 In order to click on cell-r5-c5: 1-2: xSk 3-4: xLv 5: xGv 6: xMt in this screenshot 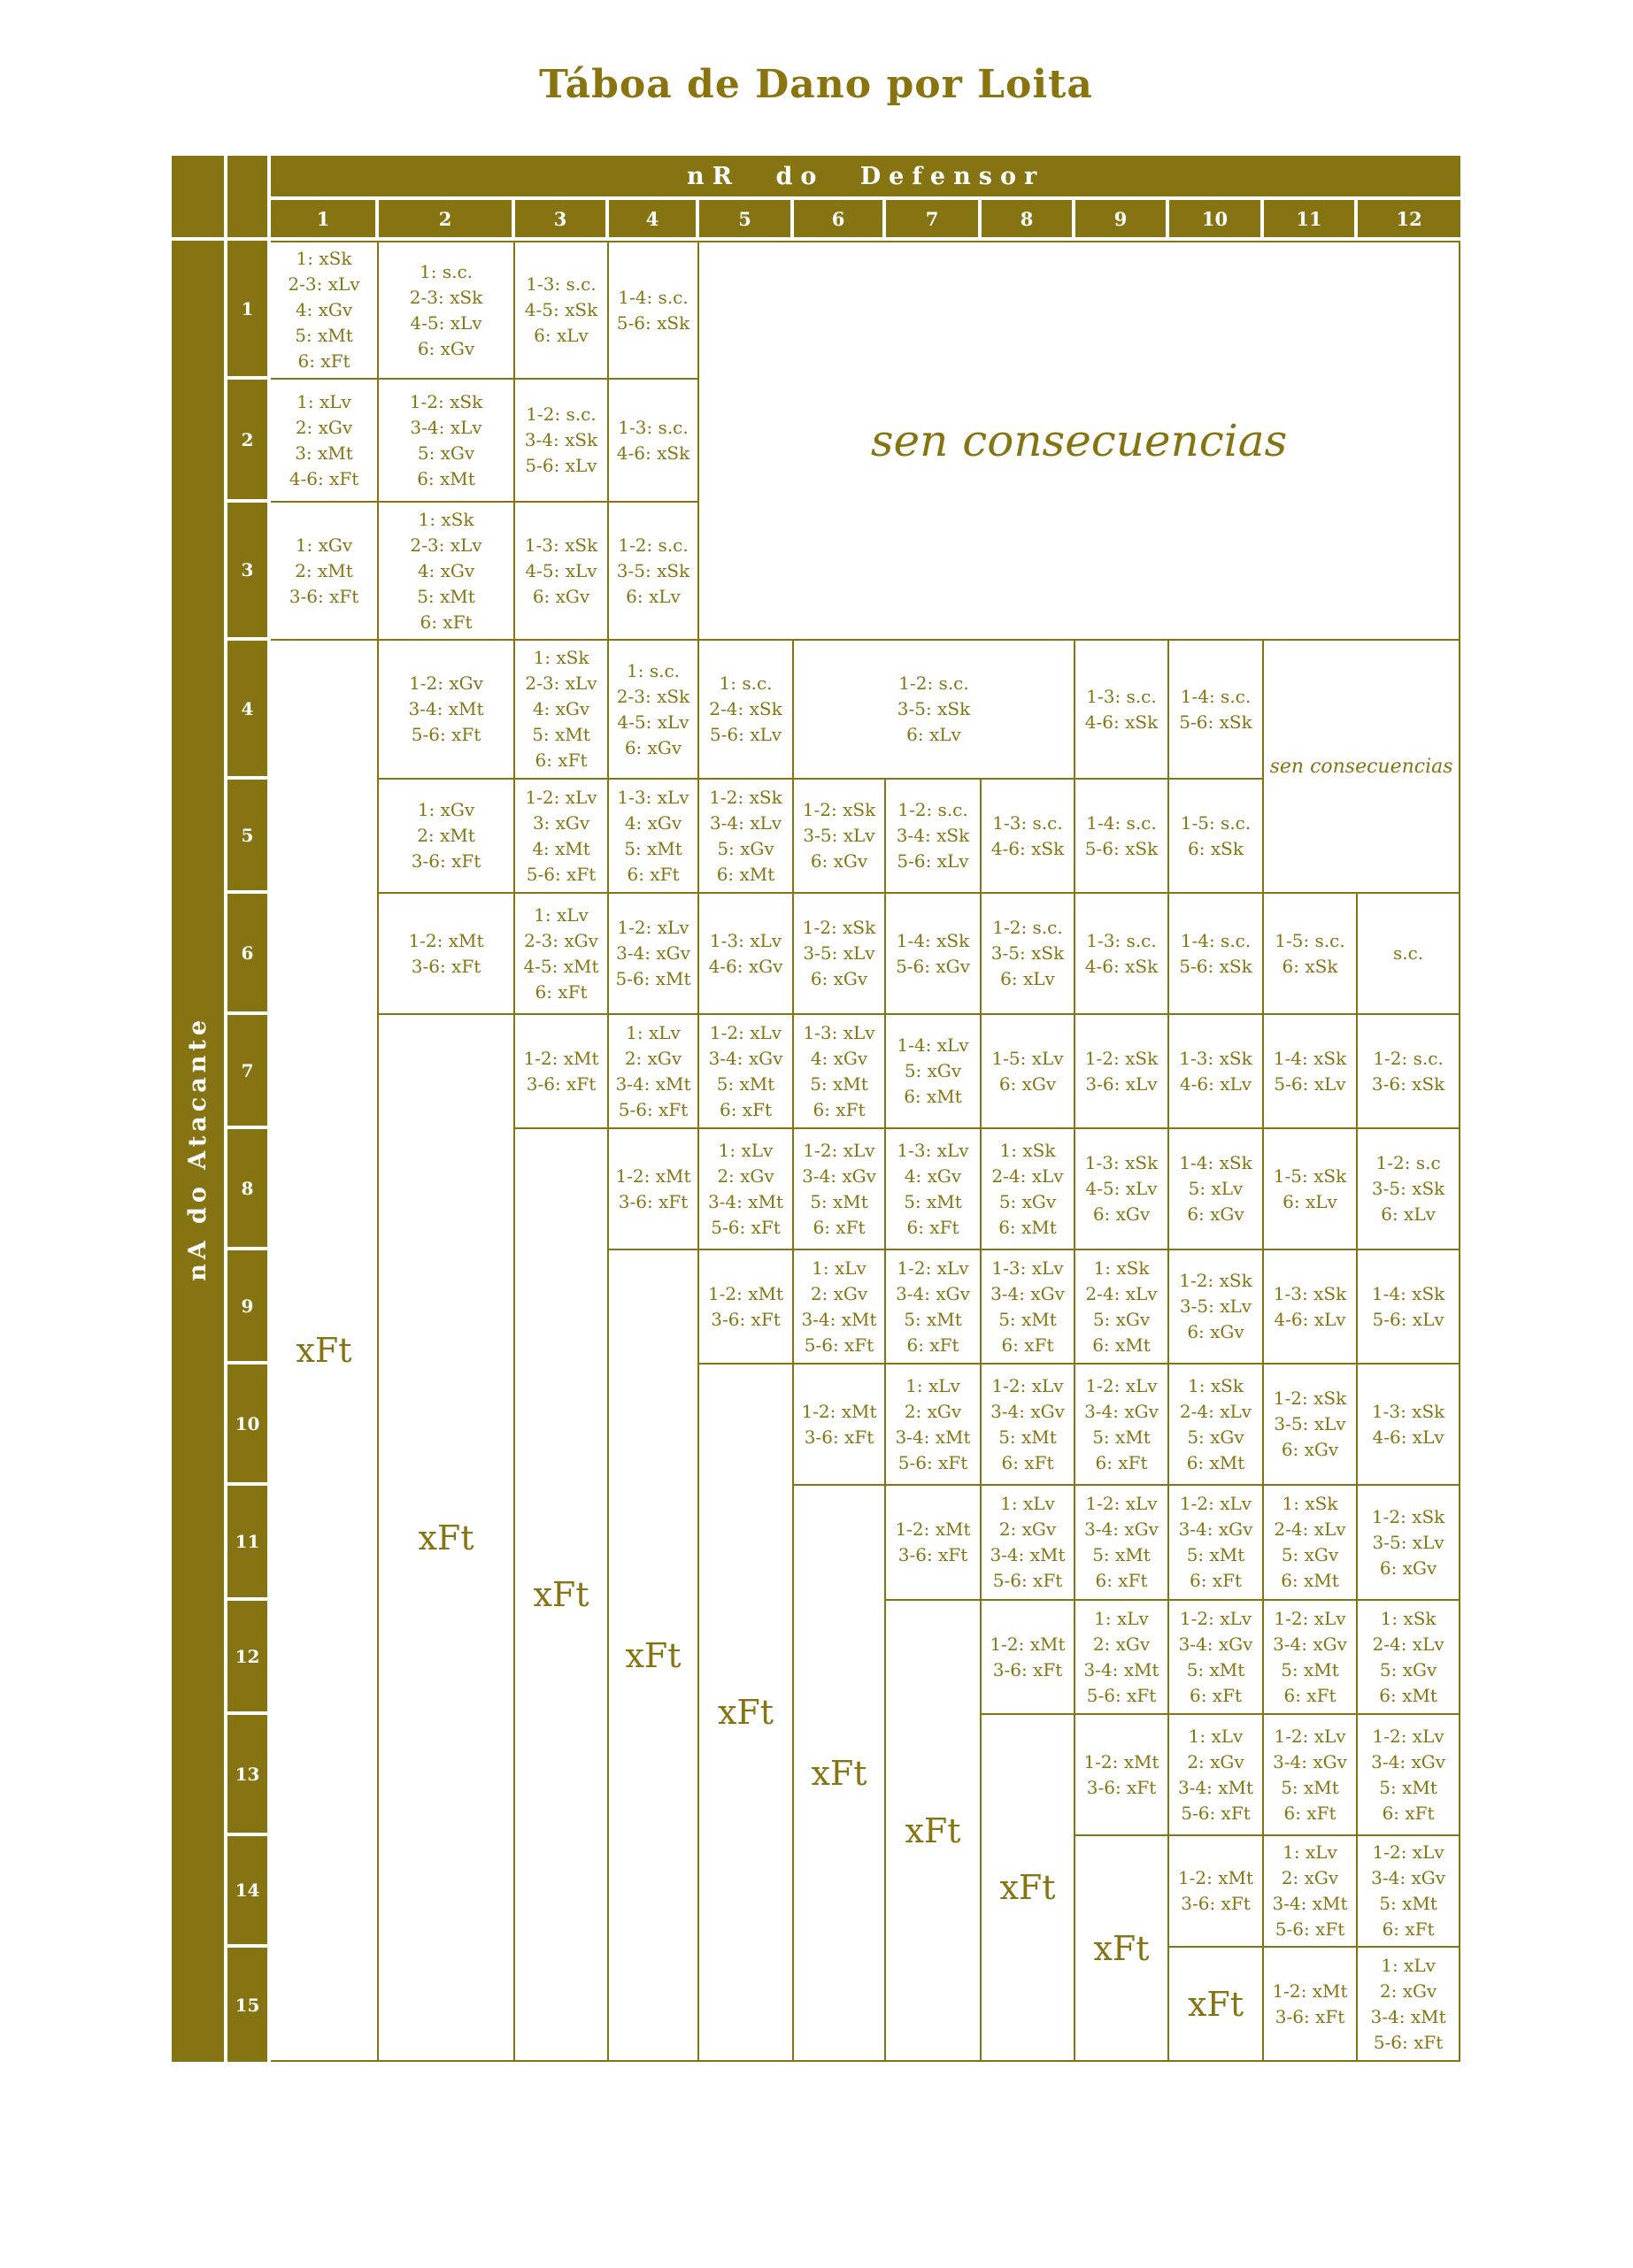, I will do `click(746, 837)`.